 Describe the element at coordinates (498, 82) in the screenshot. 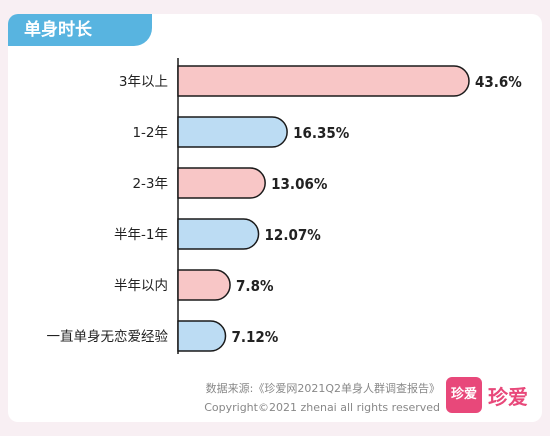

I see `value-label: 43.6%` at that location.